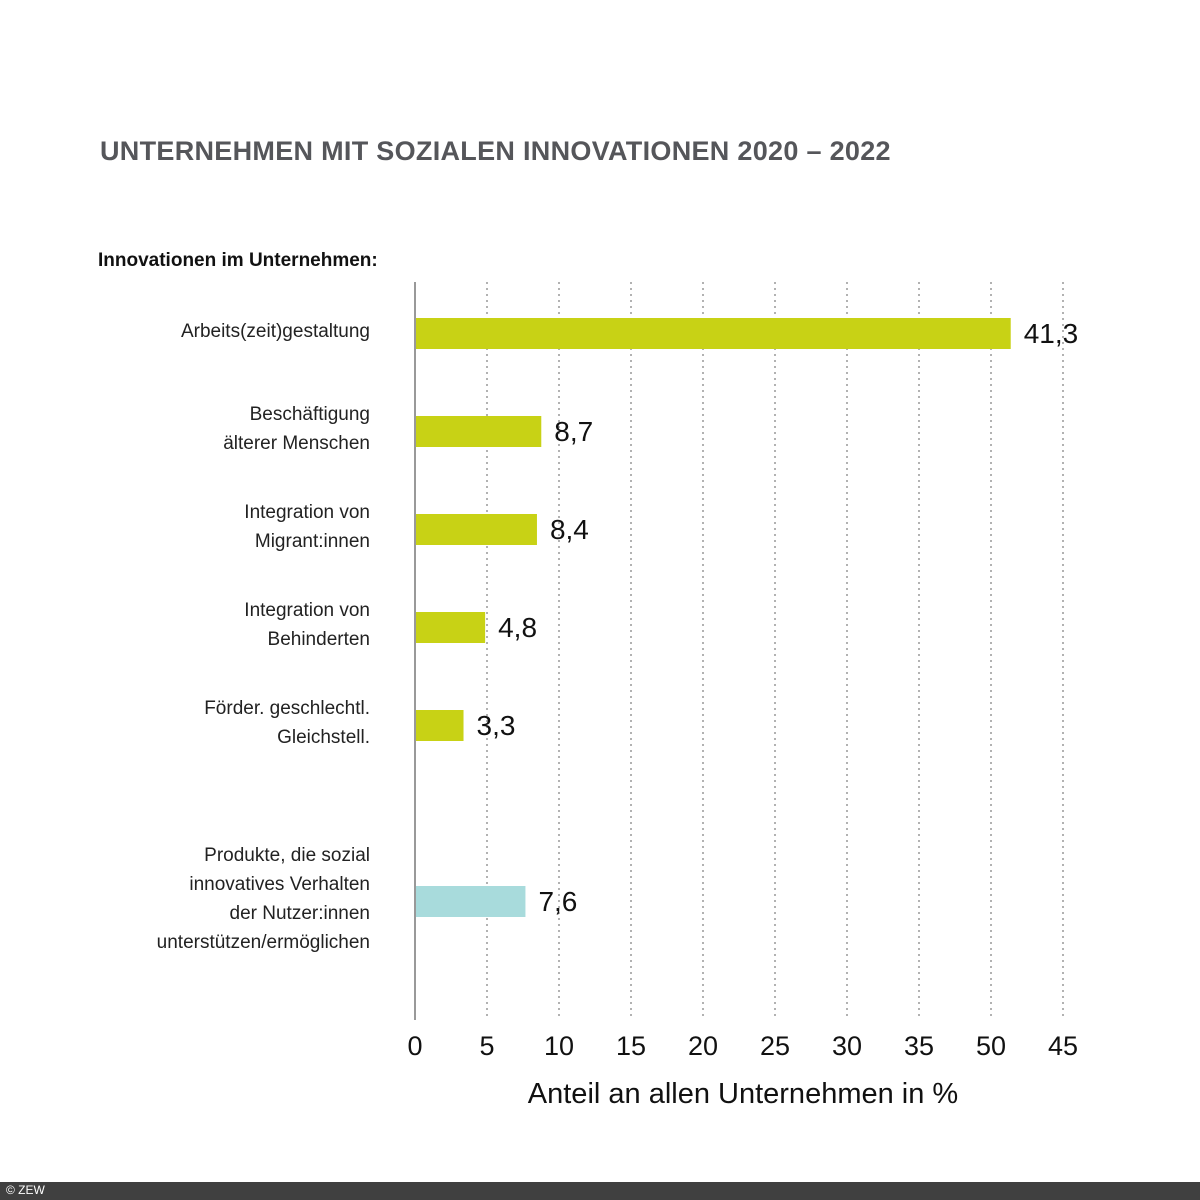 The width and height of the screenshot is (1200, 1200). What do you see at coordinates (703, 1046) in the screenshot?
I see `x-tick-label: 20` at bounding box center [703, 1046].